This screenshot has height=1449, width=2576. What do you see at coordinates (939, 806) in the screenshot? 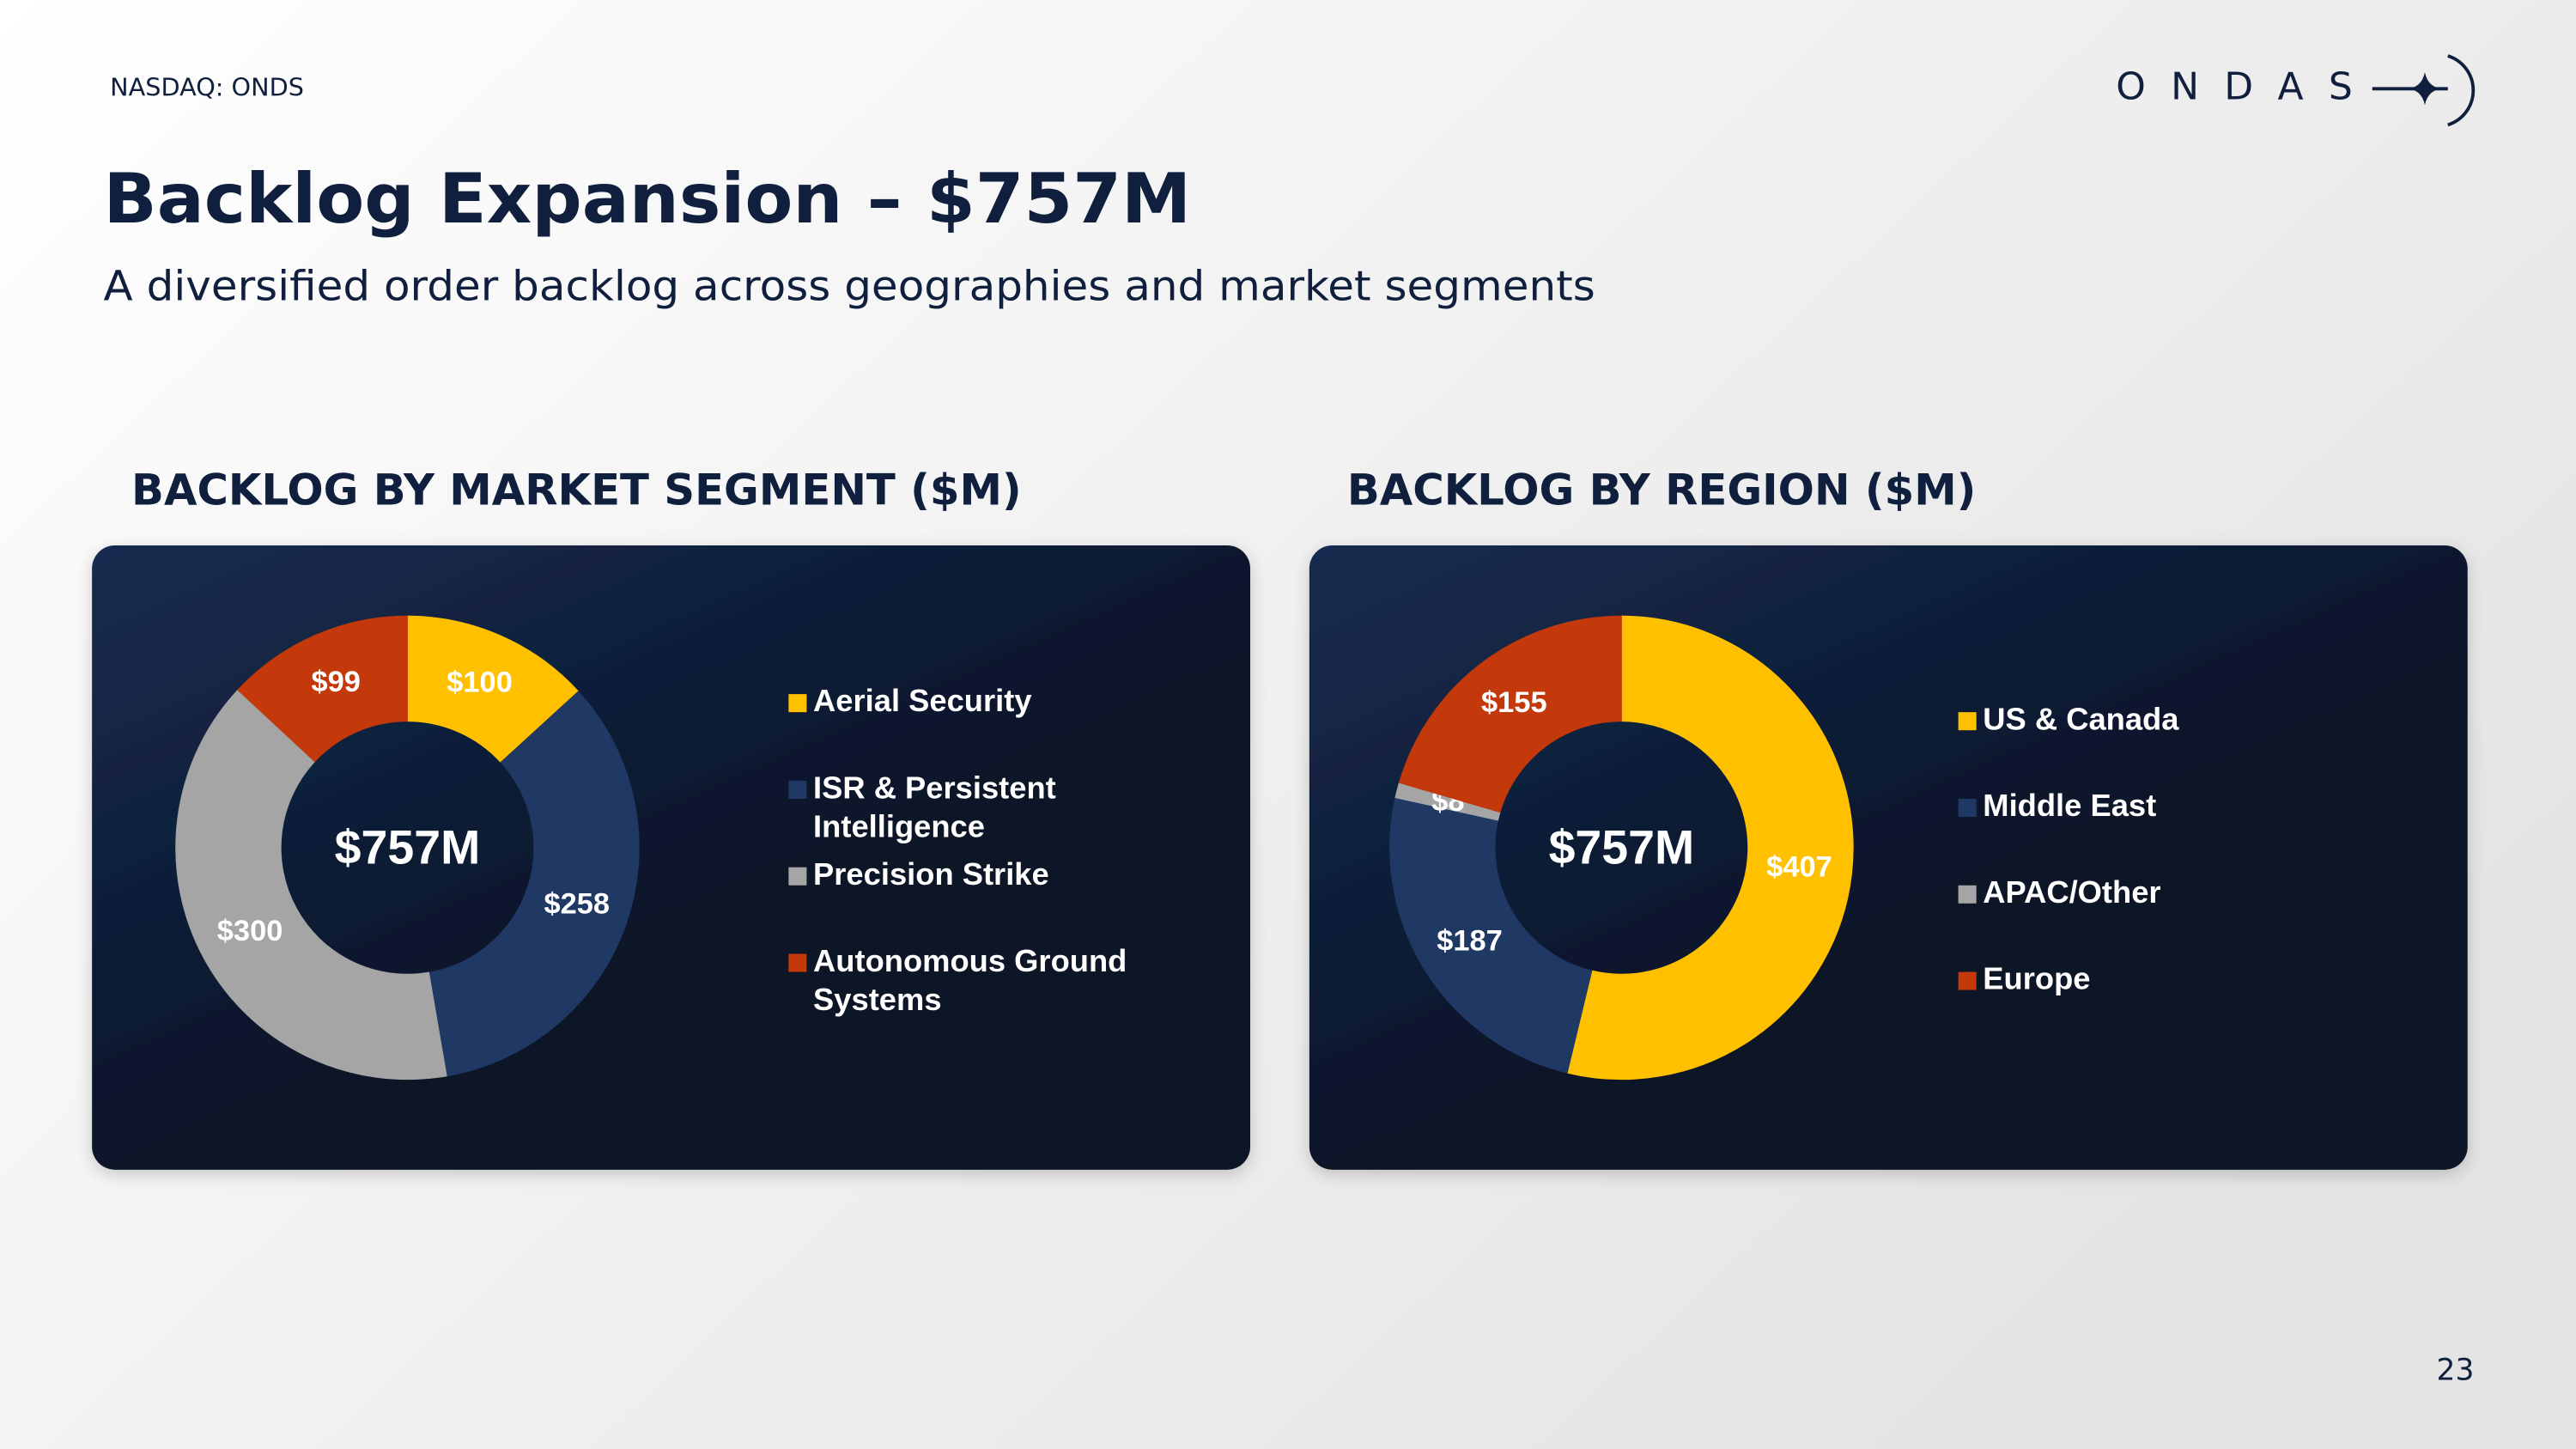
I see `legend-label: ISR & Persistent Intelligence` at bounding box center [939, 806].